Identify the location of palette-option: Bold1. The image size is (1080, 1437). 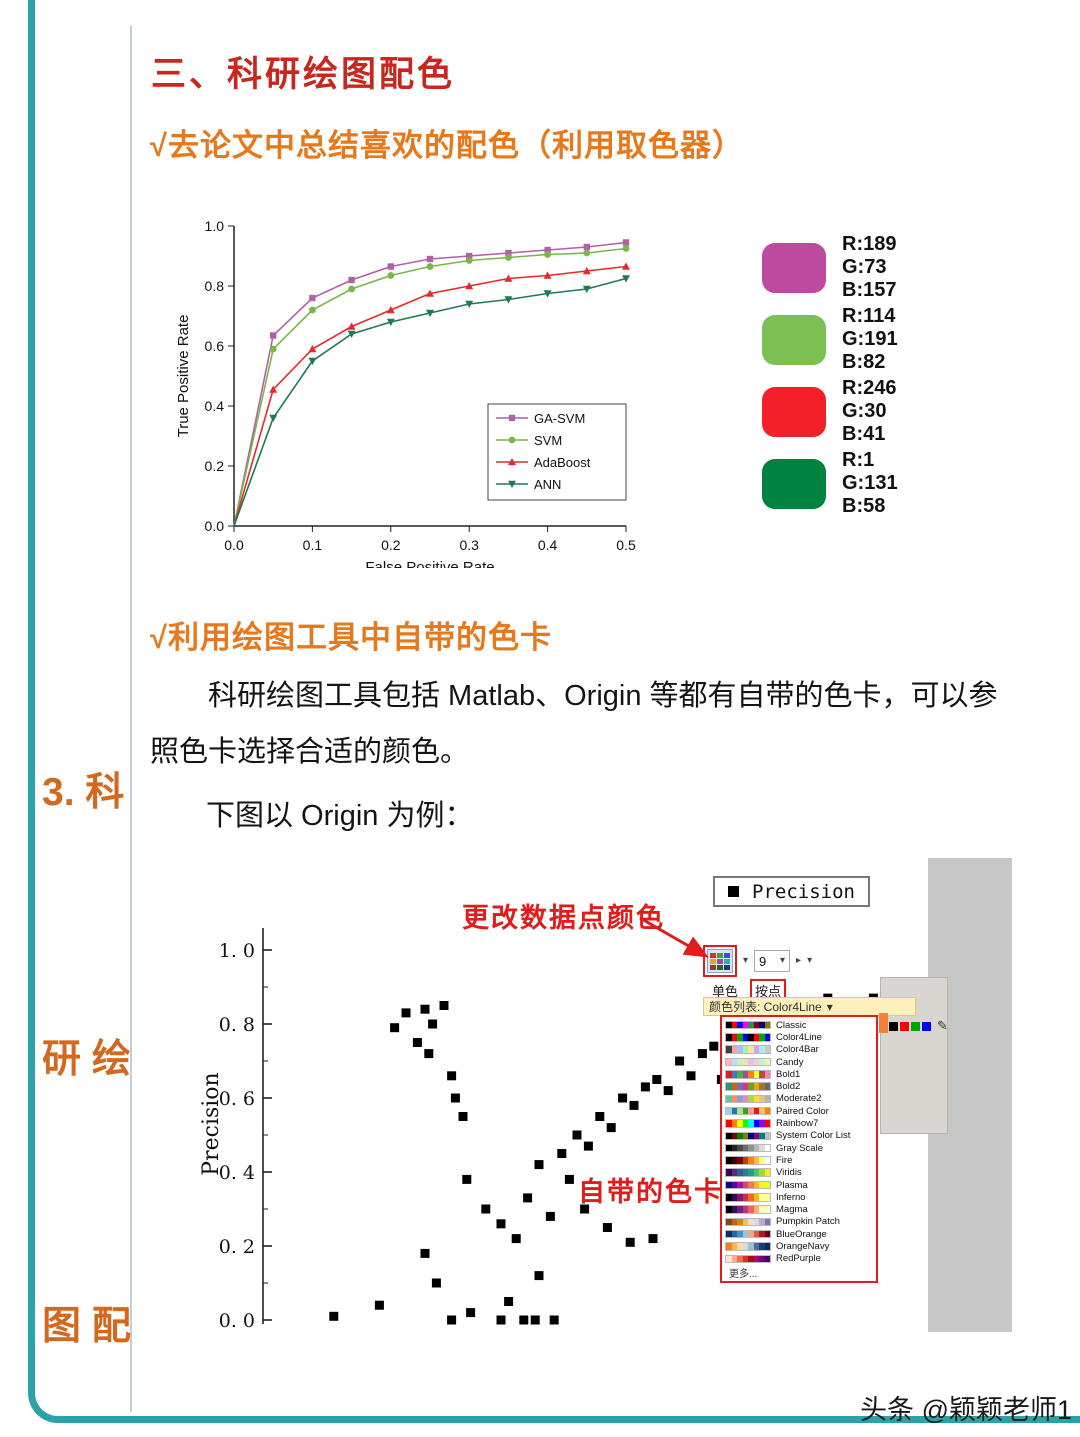
(800, 1074).